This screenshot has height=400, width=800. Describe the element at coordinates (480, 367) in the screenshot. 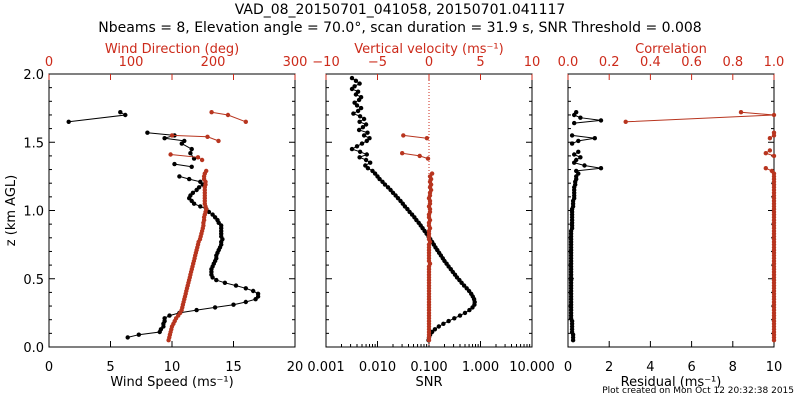

I see `middle-xtick-label-1.000: 1.000` at that location.